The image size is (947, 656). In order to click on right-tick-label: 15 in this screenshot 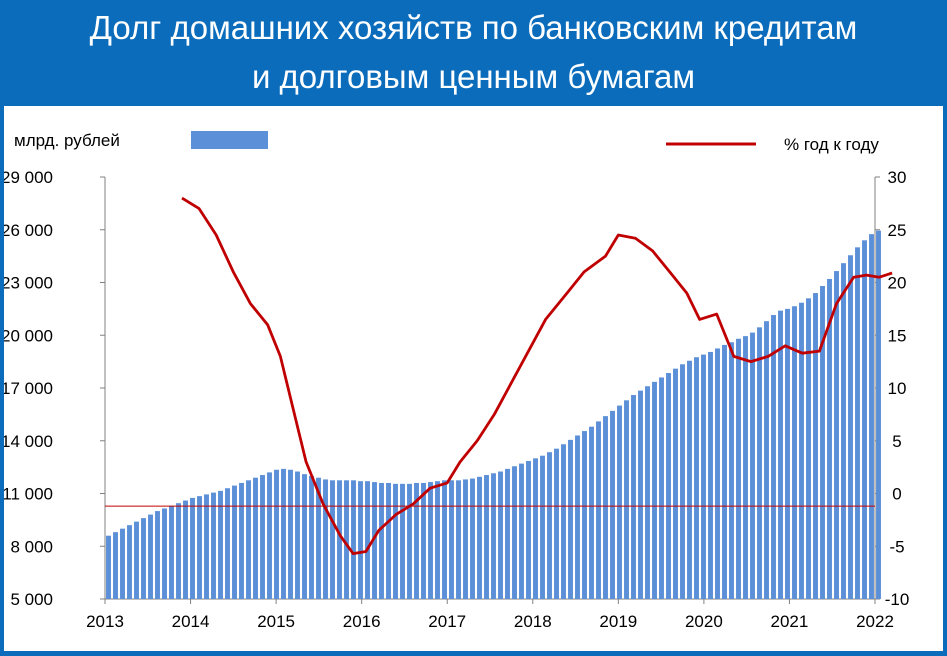, I will do `click(897, 335)`.